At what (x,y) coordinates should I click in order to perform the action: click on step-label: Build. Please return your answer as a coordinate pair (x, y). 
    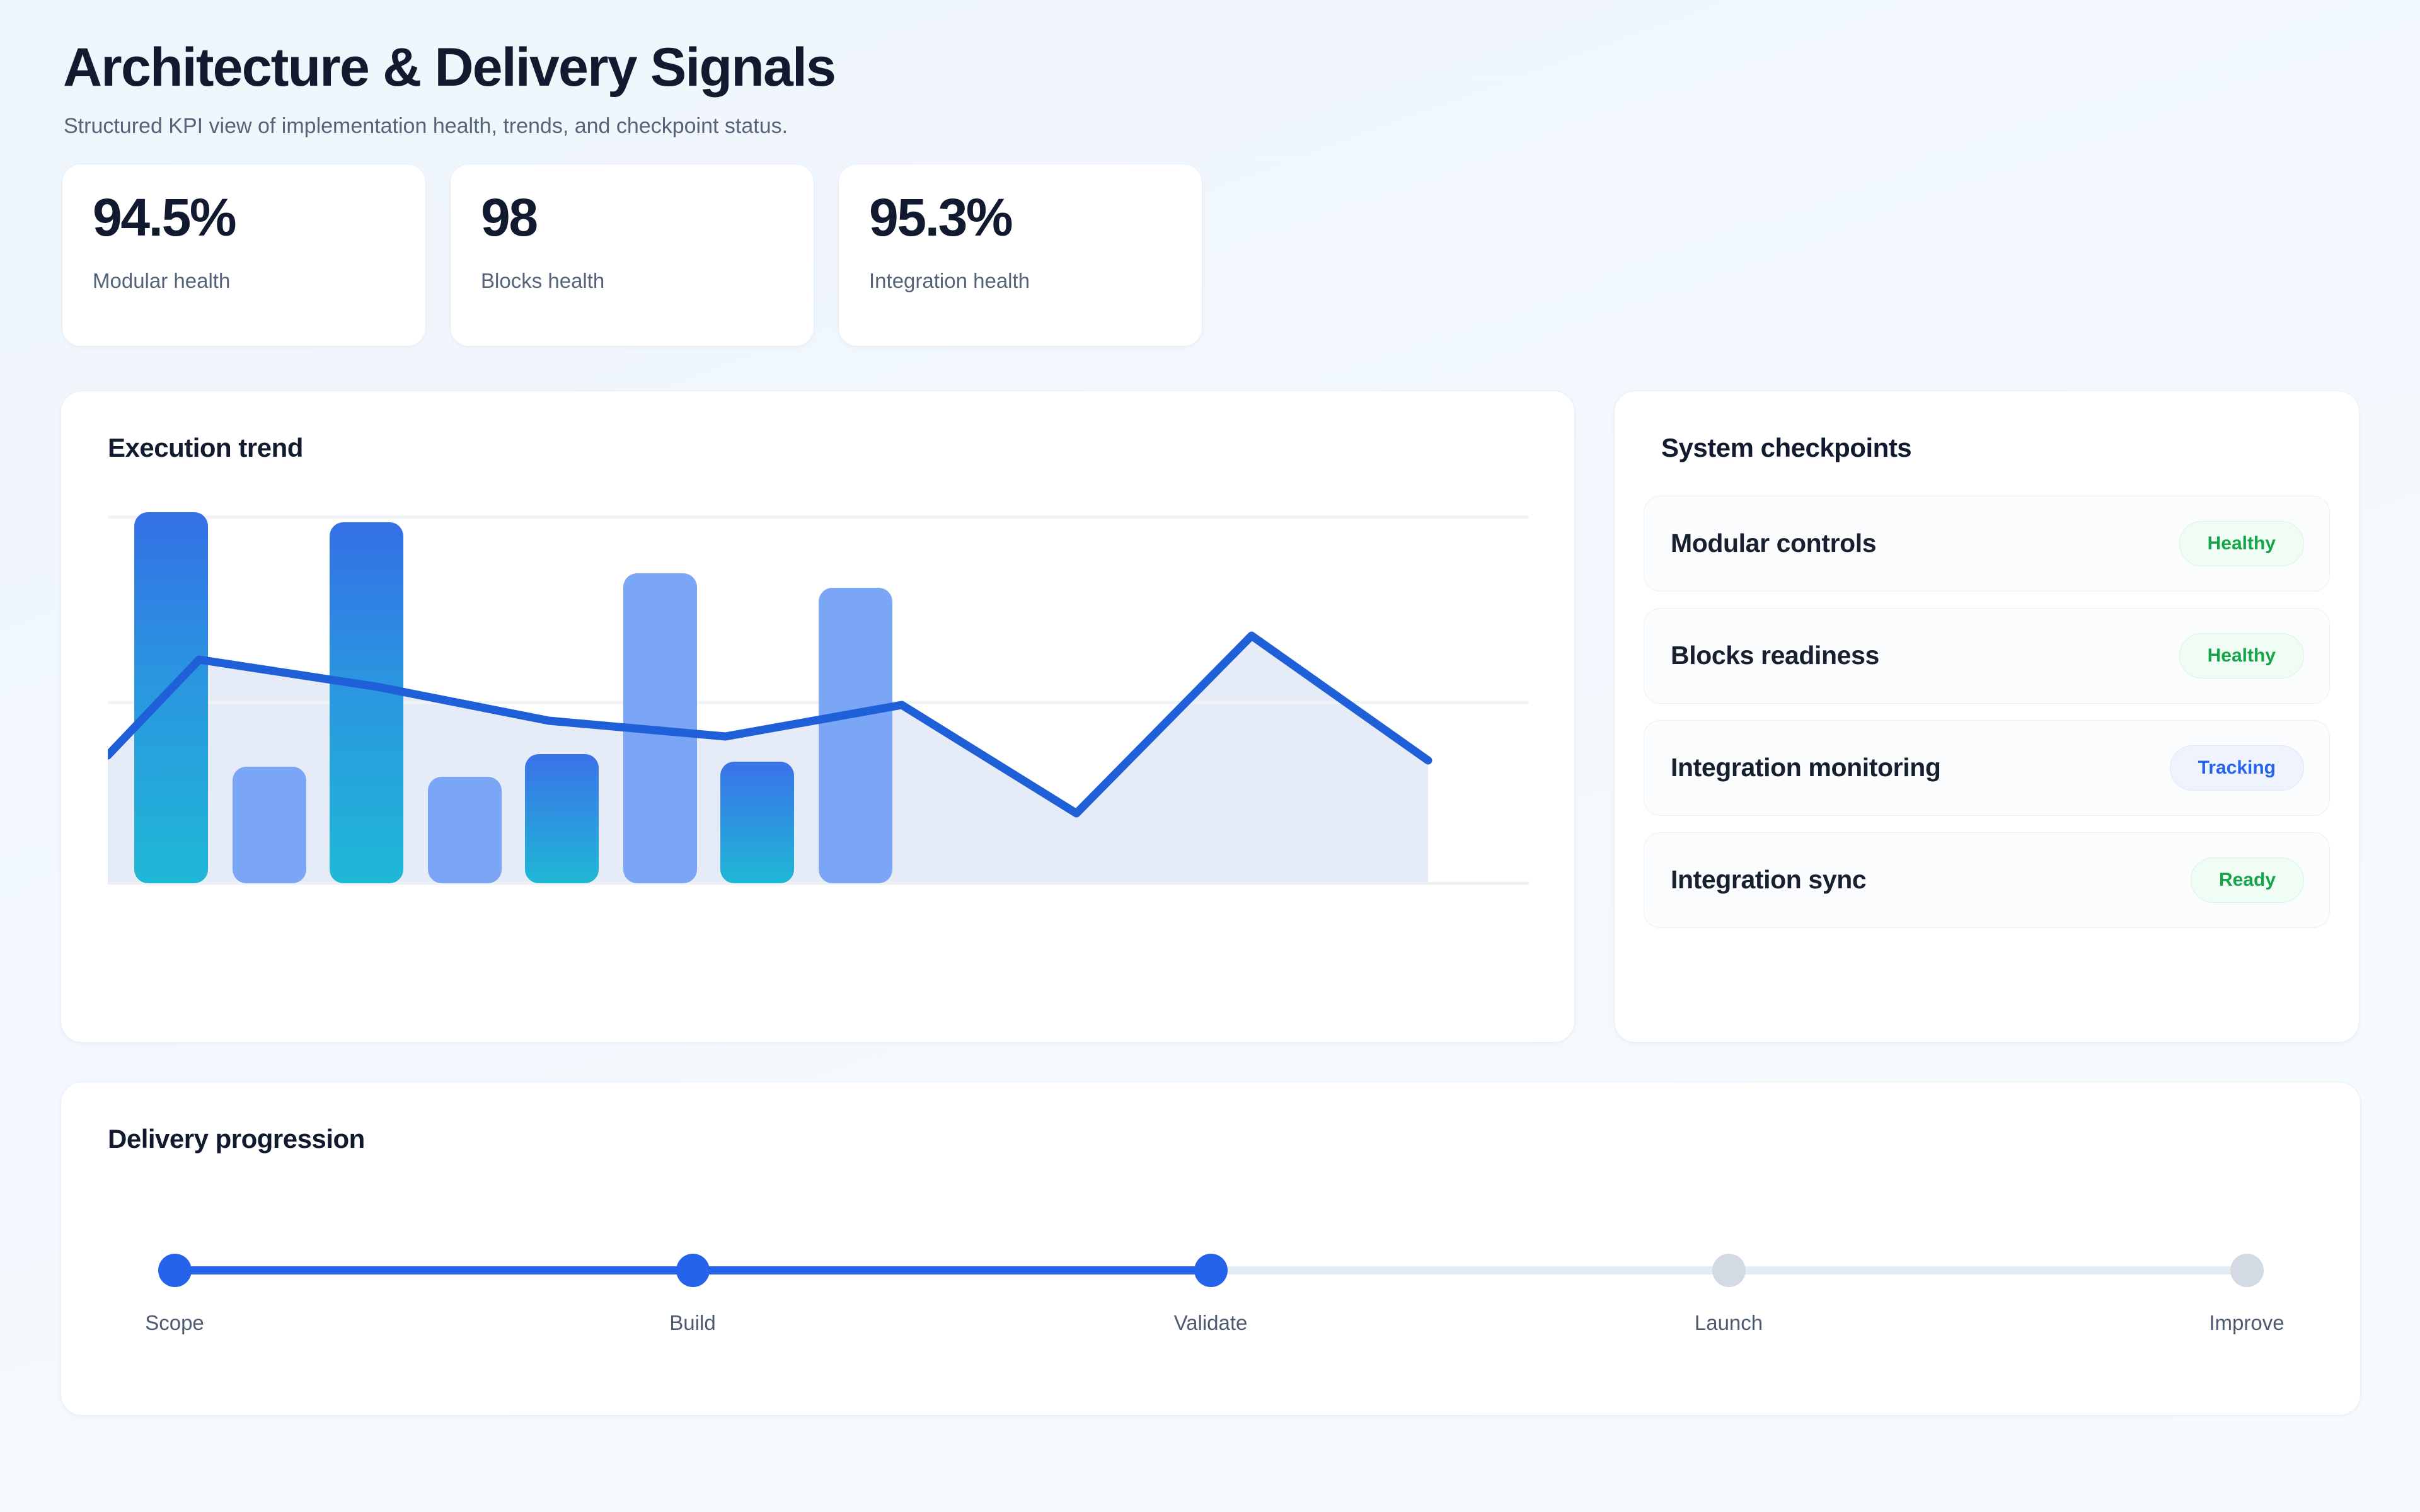
    Looking at the image, I should click on (692, 1322).